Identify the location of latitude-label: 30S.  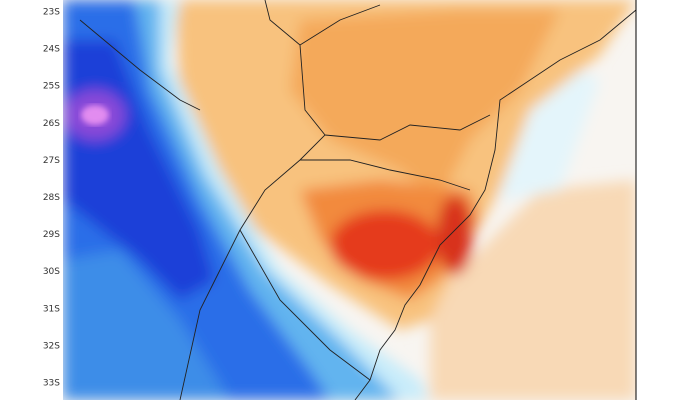
(51, 272).